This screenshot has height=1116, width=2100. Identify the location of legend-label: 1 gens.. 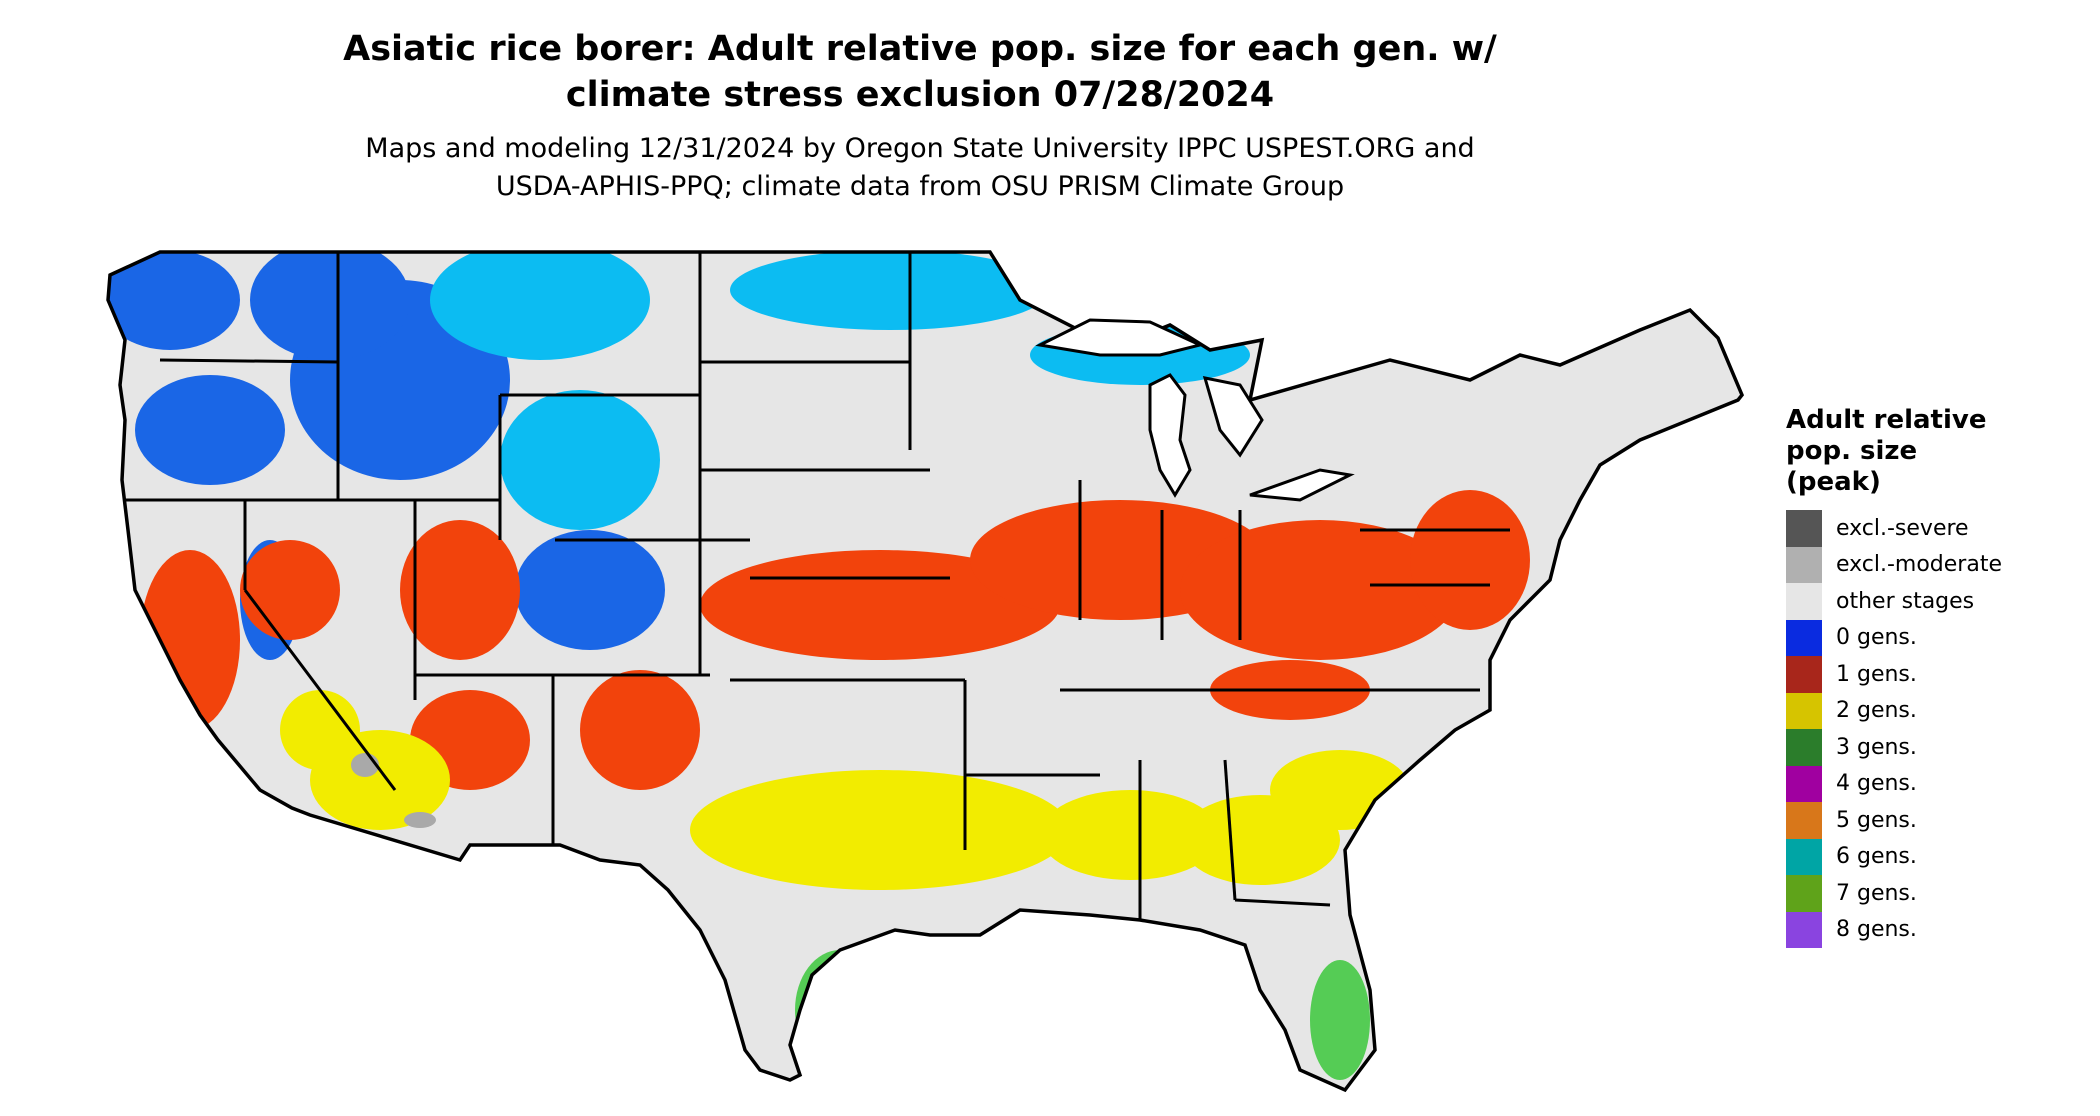
(1876, 674).